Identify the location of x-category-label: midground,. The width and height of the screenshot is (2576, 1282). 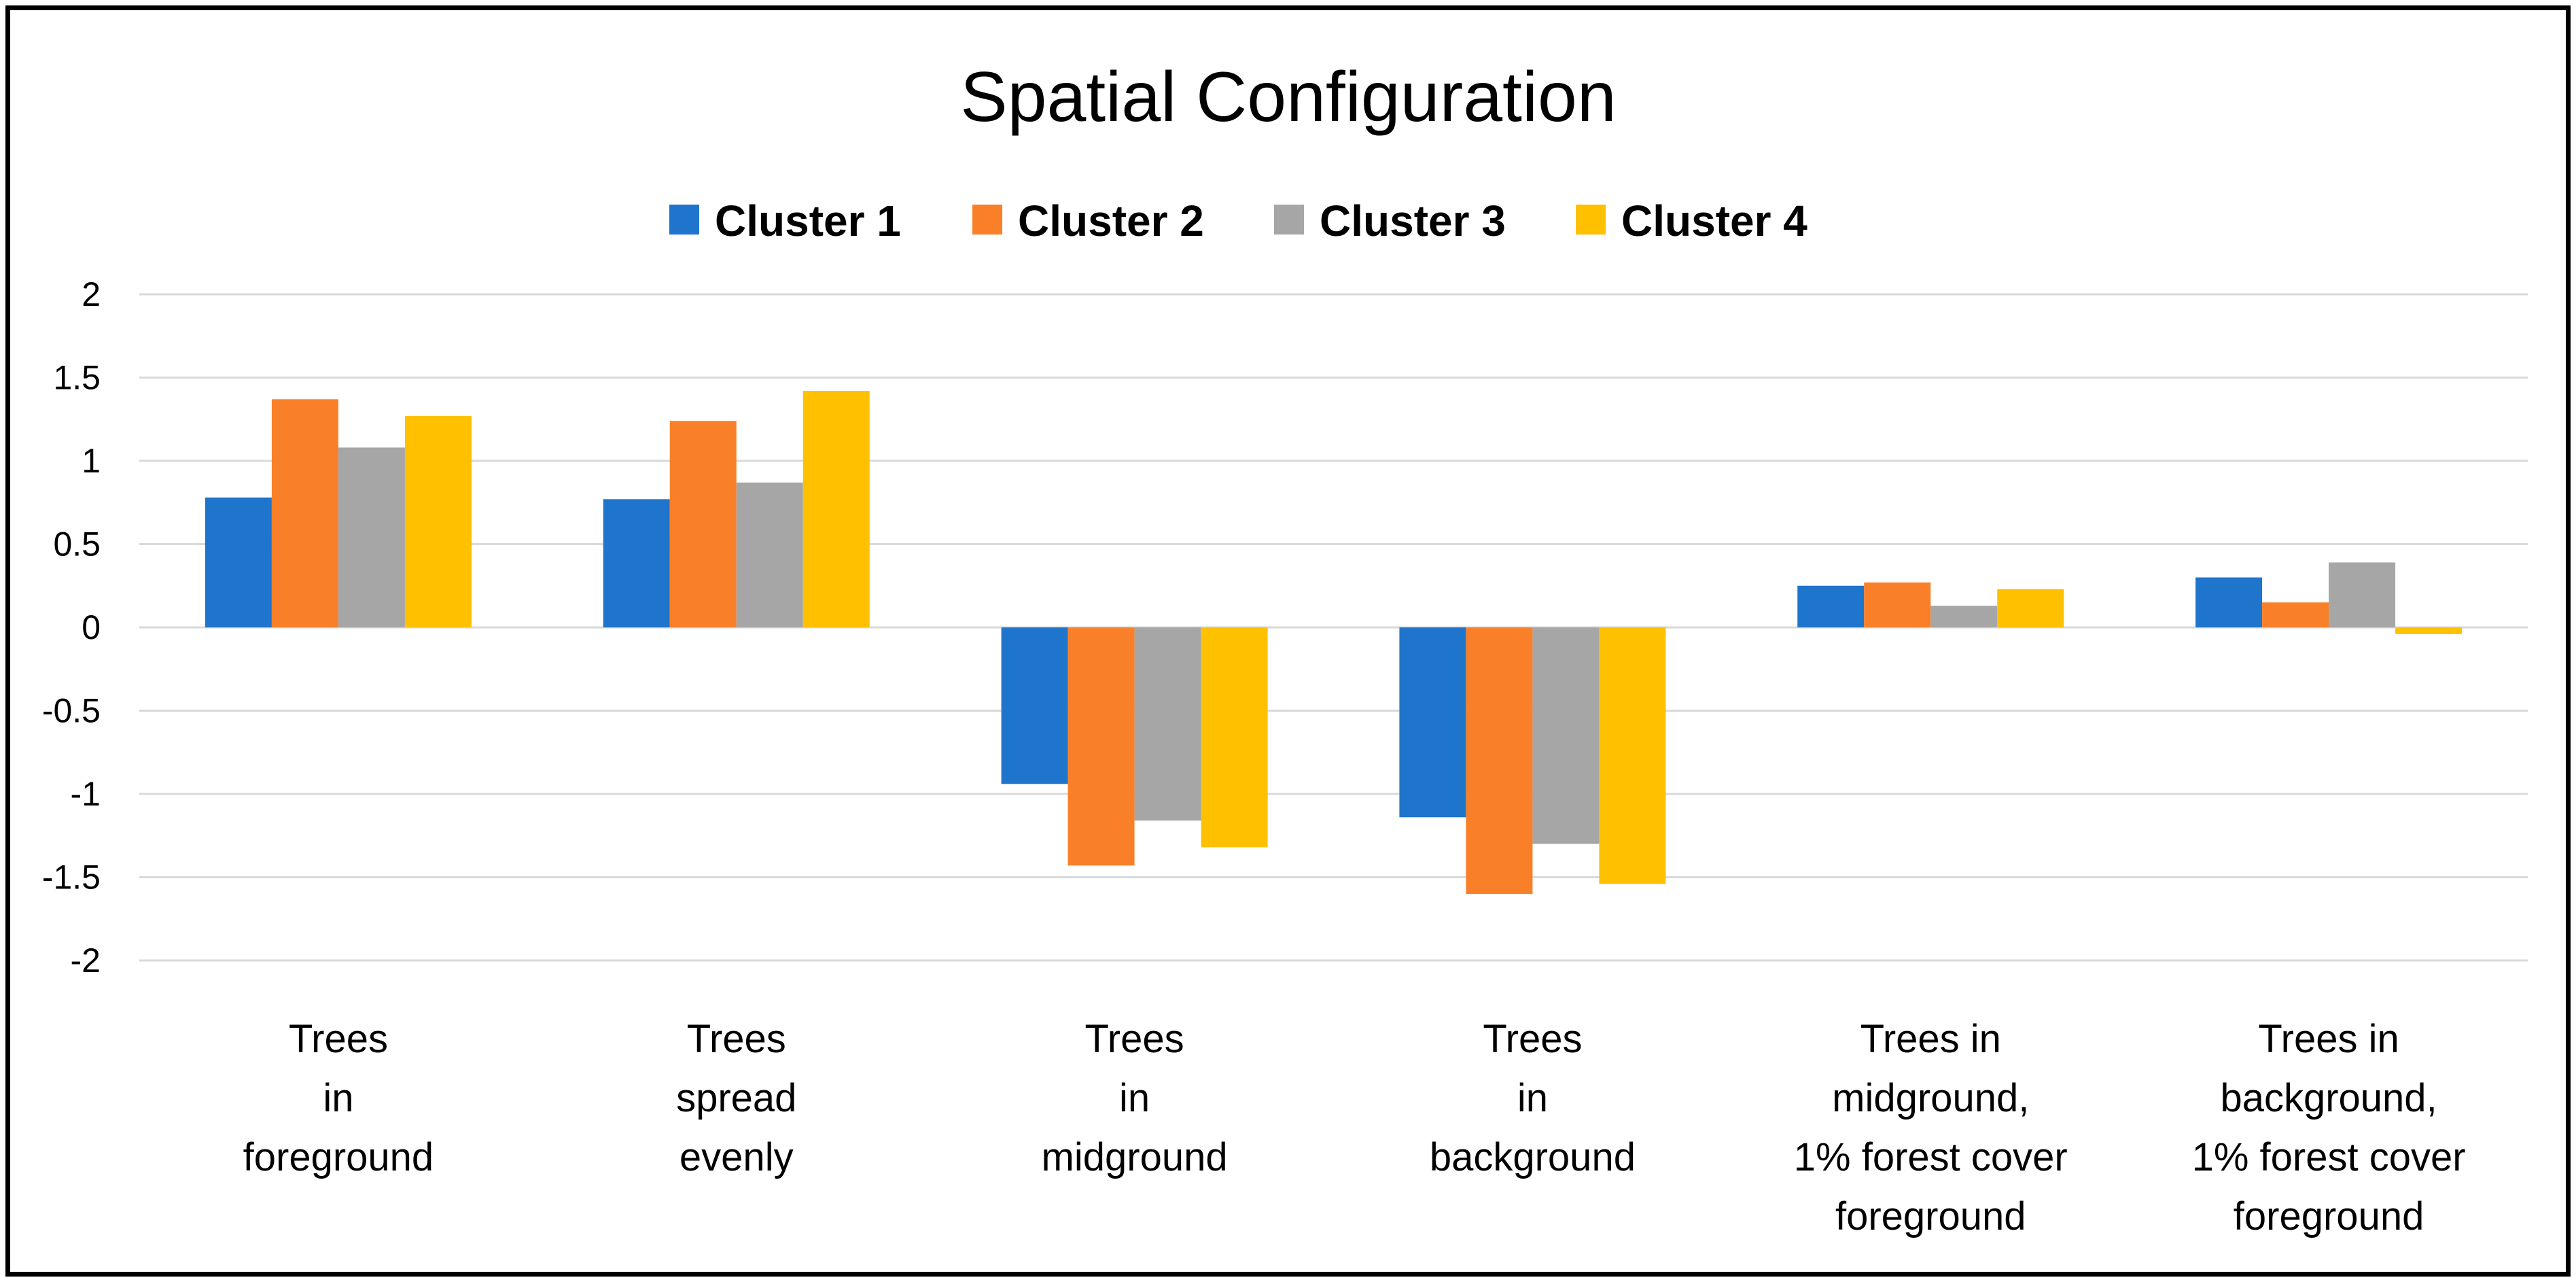
(1930, 1098).